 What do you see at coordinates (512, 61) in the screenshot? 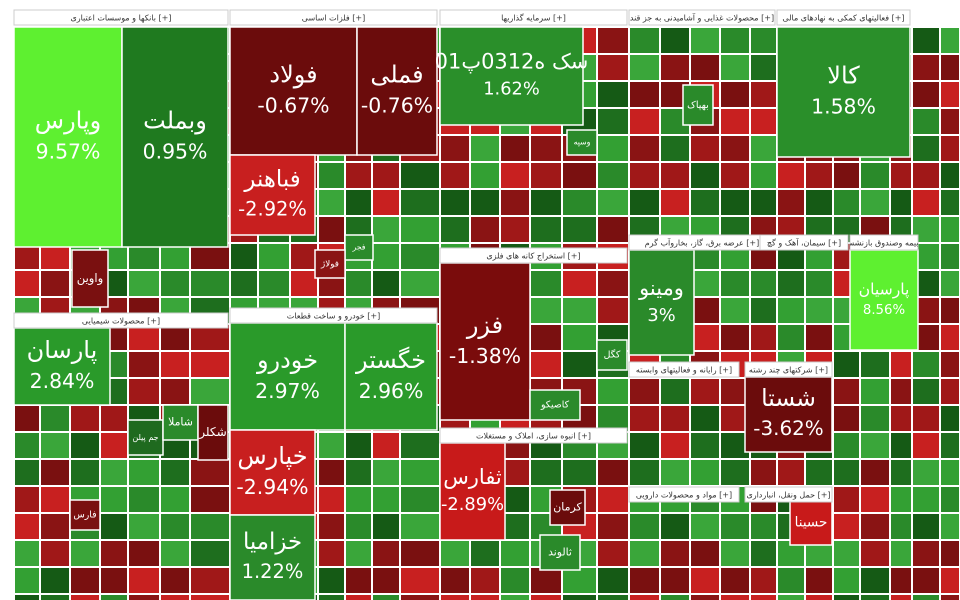
I see `tile-name: سک ه0312پ01` at bounding box center [512, 61].